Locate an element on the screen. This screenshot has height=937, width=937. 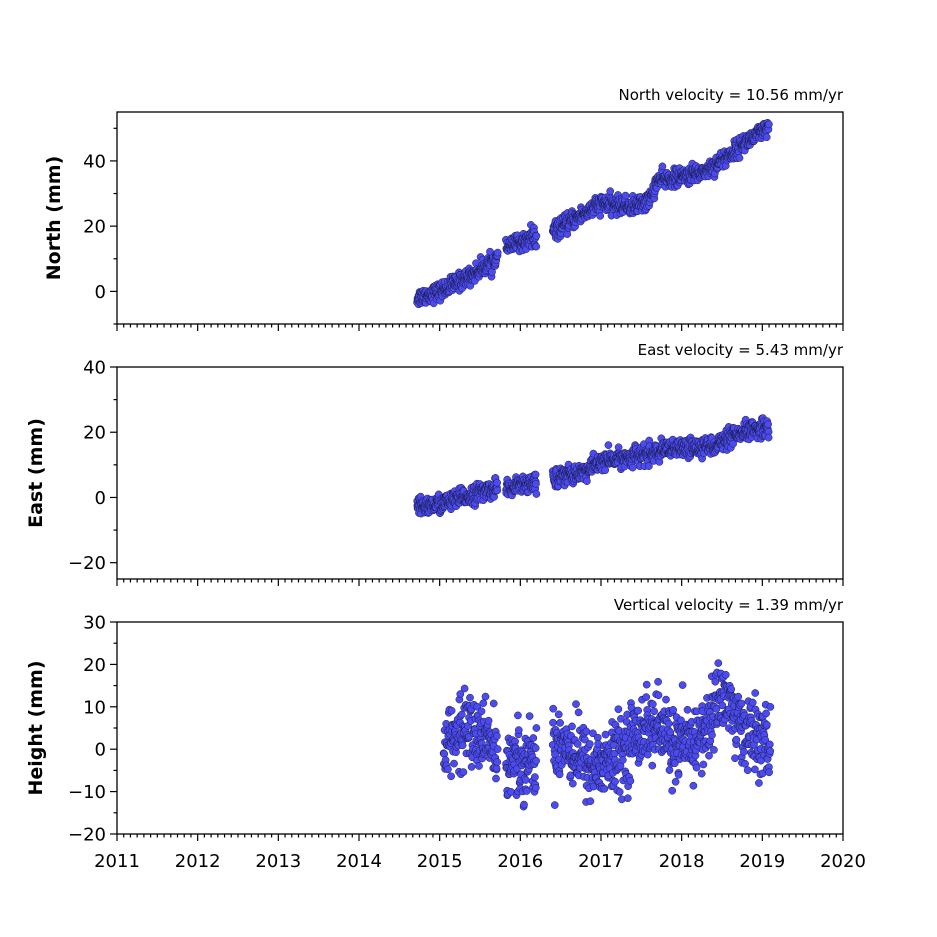
vertical-velocity-label: Vertical velocity = 1.39 mm/yr is located at coordinates (729, 605).